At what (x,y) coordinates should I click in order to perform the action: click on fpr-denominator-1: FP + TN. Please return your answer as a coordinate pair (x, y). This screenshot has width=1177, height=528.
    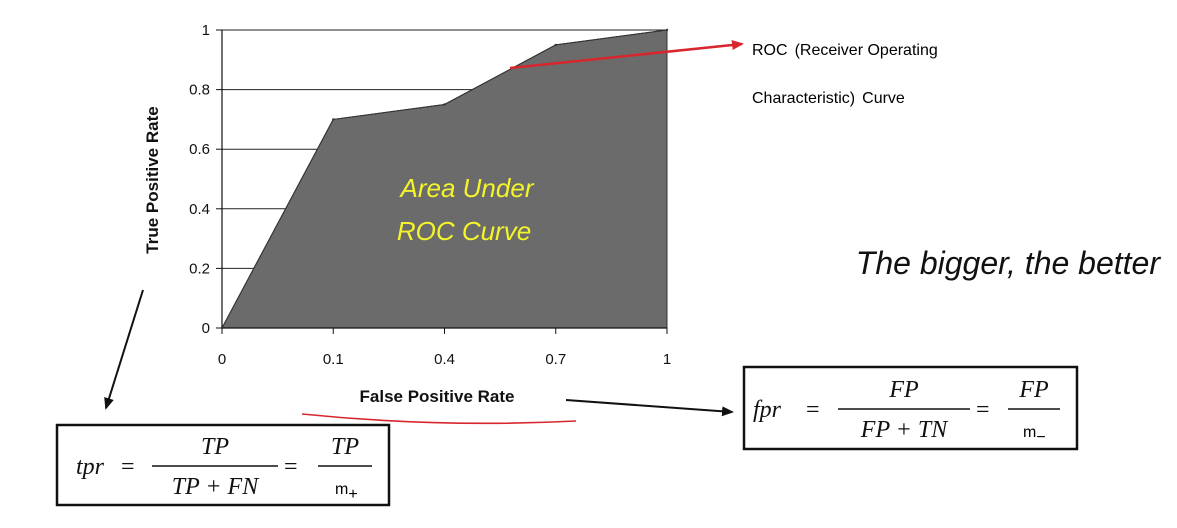
    Looking at the image, I should click on (904, 430).